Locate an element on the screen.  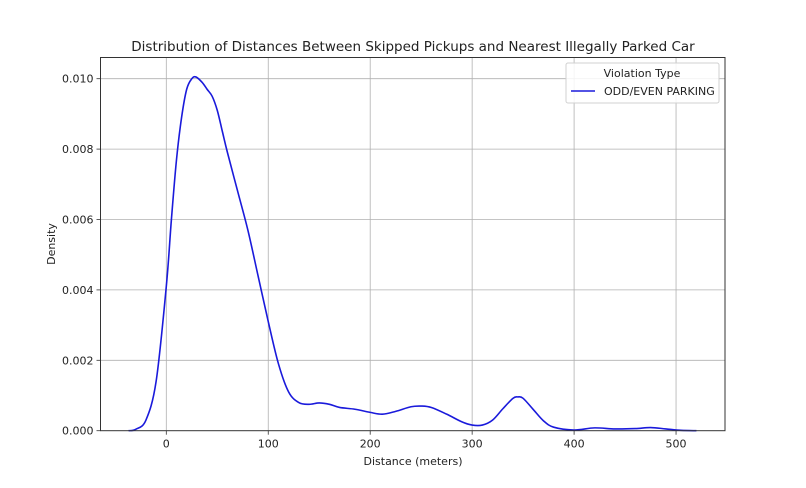
y-axis-ticks: 0.000 0.002 0.004 0.006 0.008 0.010 is located at coordinates (81, 255).